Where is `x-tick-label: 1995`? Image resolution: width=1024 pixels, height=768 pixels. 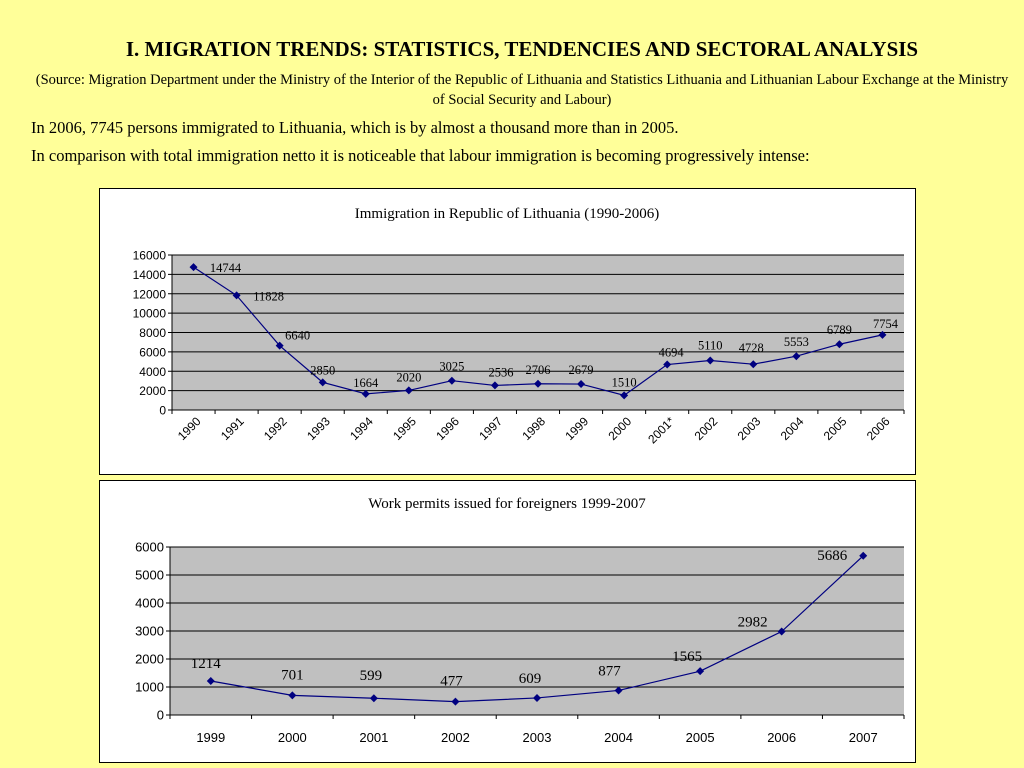
x-tick-label: 1995 is located at coordinates (404, 428).